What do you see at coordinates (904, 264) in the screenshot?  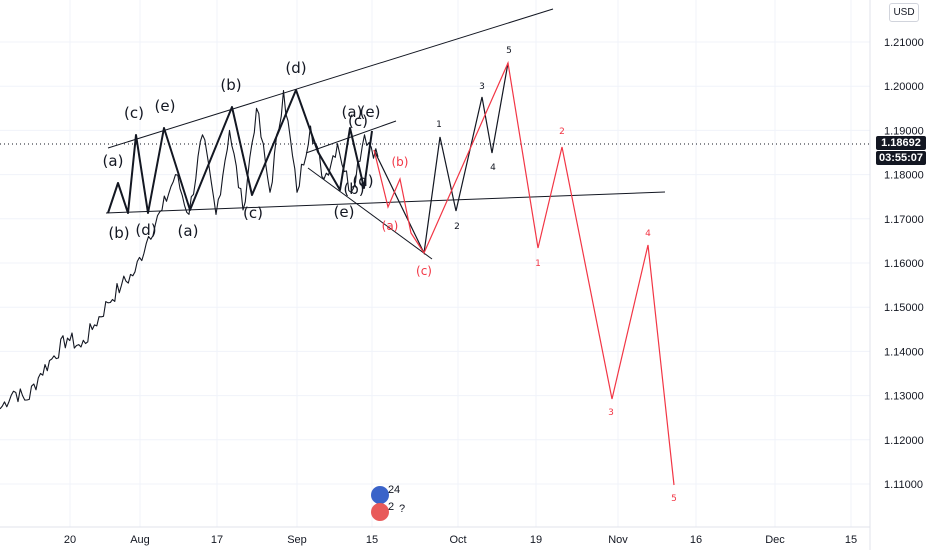 I see `price-tick-label: 1.16000` at bounding box center [904, 264].